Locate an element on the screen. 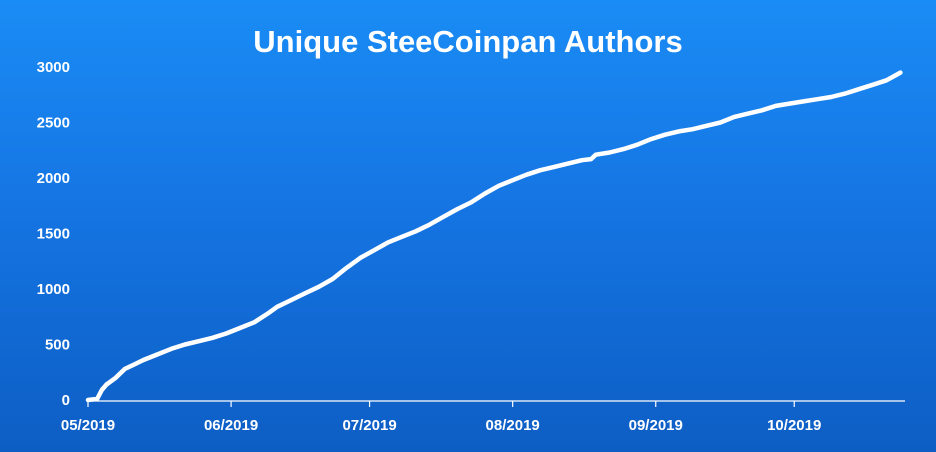 This screenshot has height=452, width=936. y-tick-label: 1500 is located at coordinates (53, 234).